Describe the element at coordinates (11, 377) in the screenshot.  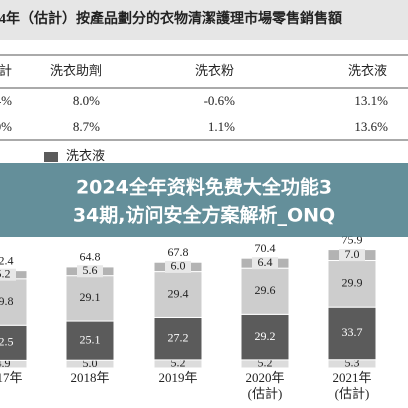
I see `x-tick-label: 2017年` at that location.